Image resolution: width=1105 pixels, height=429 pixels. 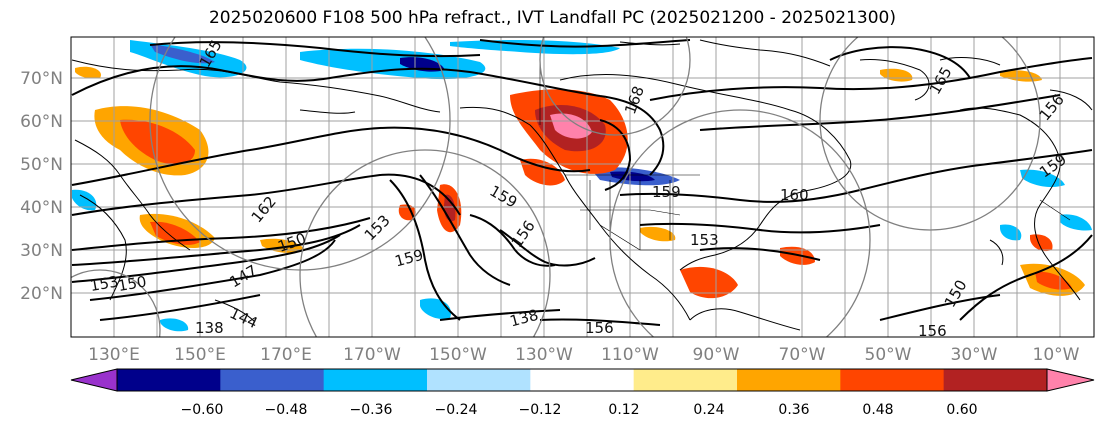 I want to click on colorbar-tick-label: 0.12, so click(x=623, y=410).